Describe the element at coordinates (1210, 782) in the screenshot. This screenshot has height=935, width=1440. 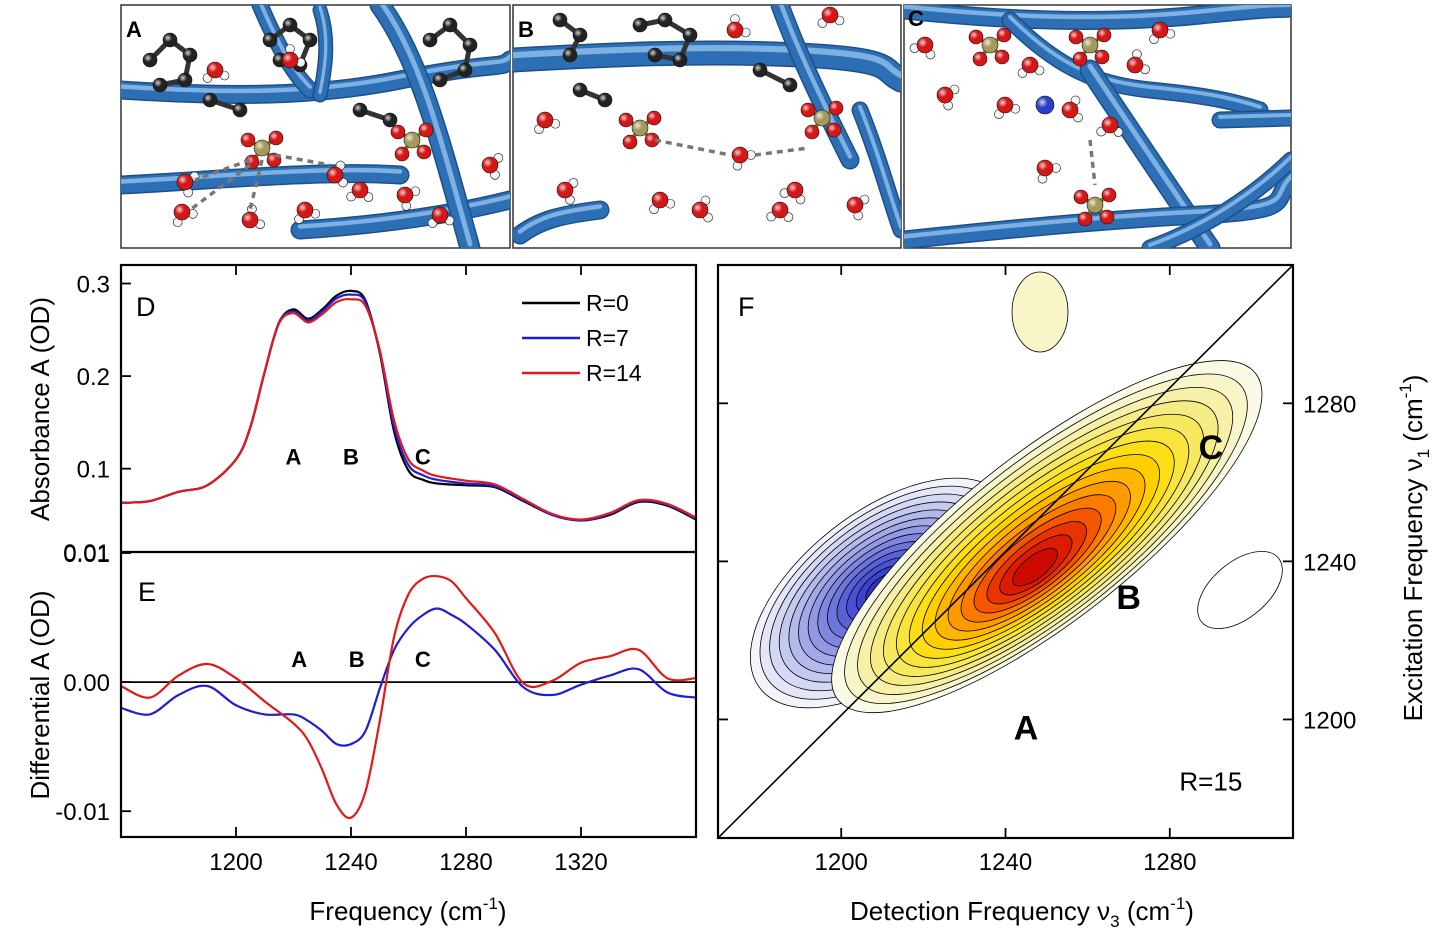
I see `chart-f-annotation: R=15` at that location.